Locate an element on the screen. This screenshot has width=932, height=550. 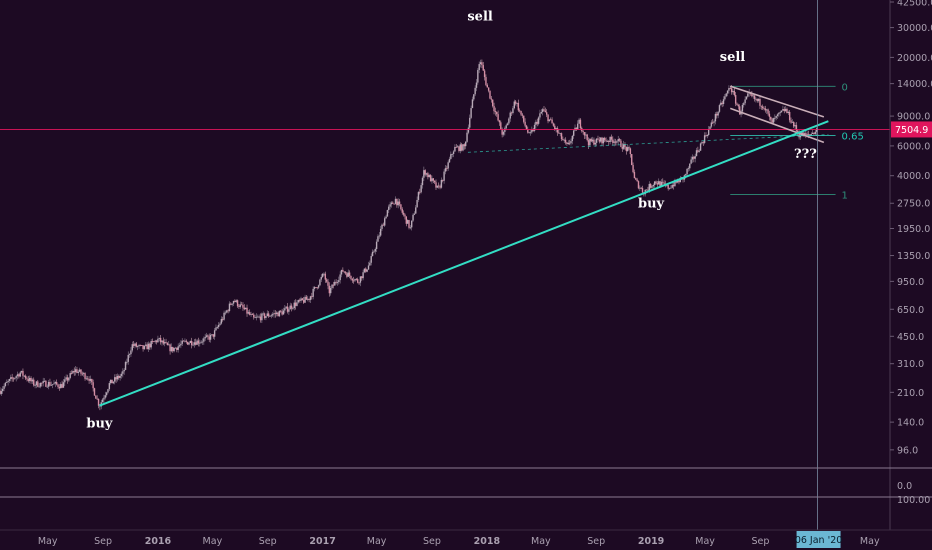
y-tick-label: 140.0 is located at coordinates (910, 423).